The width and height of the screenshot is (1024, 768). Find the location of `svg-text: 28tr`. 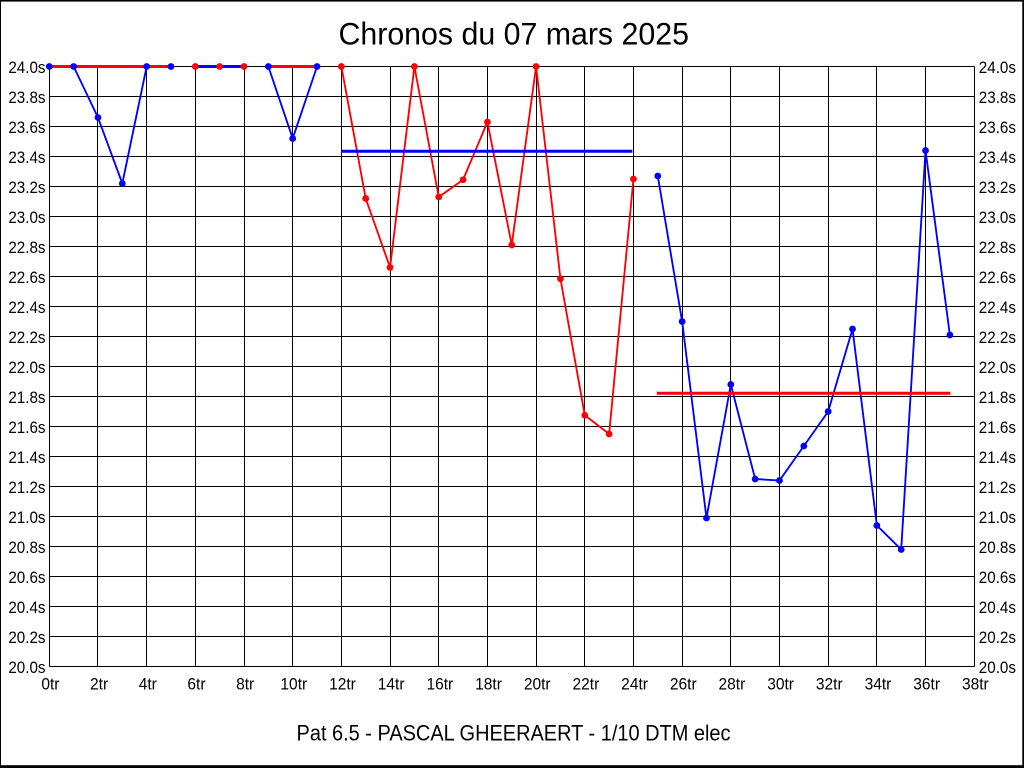

svg-text: 28tr is located at coordinates (732, 684).